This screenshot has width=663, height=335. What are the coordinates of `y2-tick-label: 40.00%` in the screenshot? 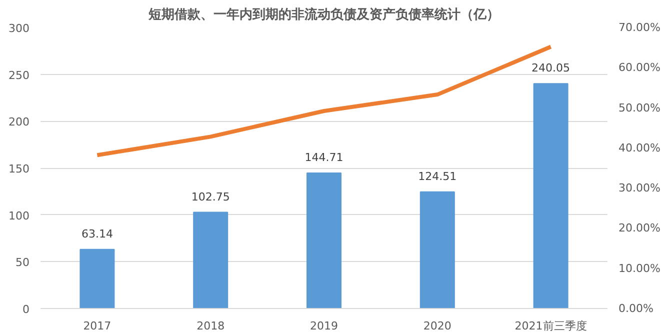 It's located at (639, 147).